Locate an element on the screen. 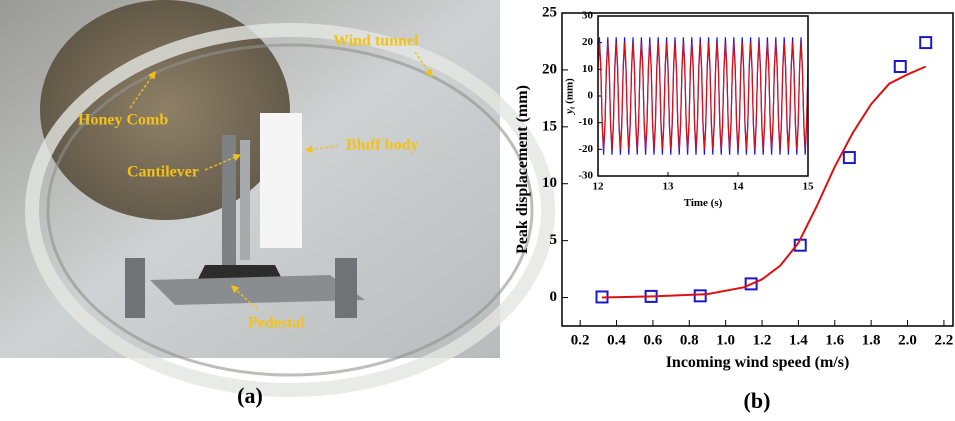  photo-label: Honey Comb is located at coordinates (123, 120).